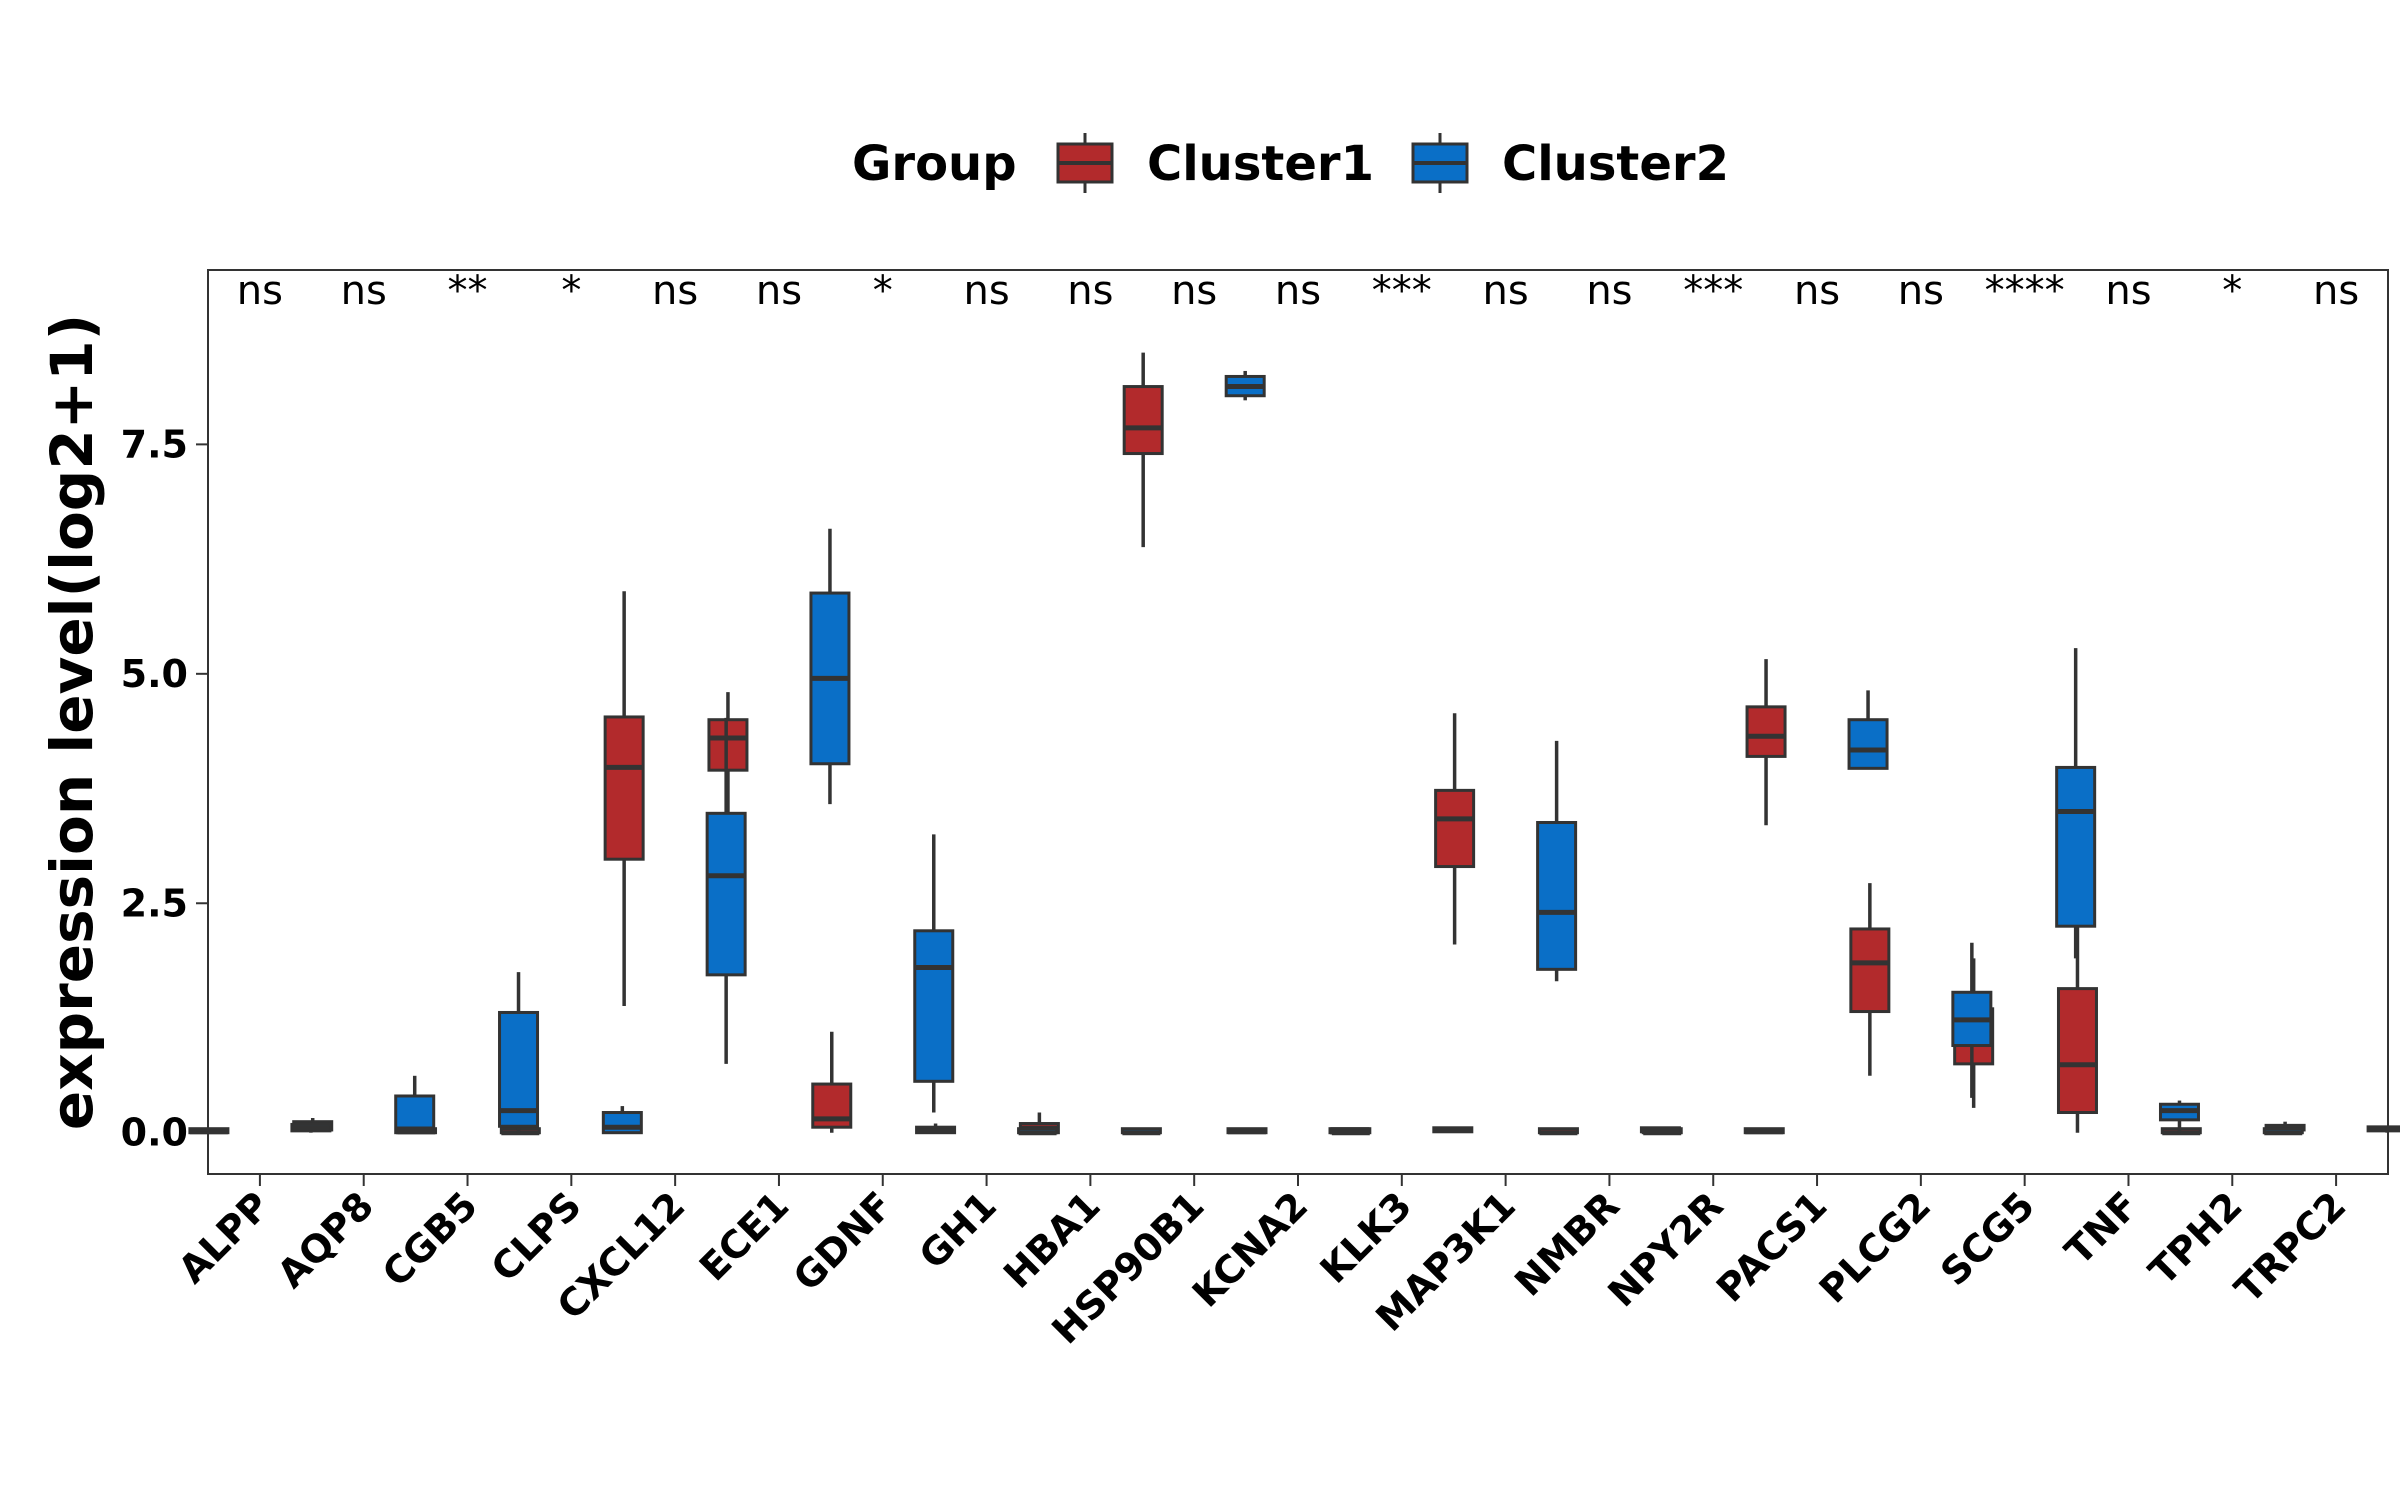  Describe the element at coordinates (1972, 1020) in the screenshot. I see `box-Cluster2-PLCG2` at that location.